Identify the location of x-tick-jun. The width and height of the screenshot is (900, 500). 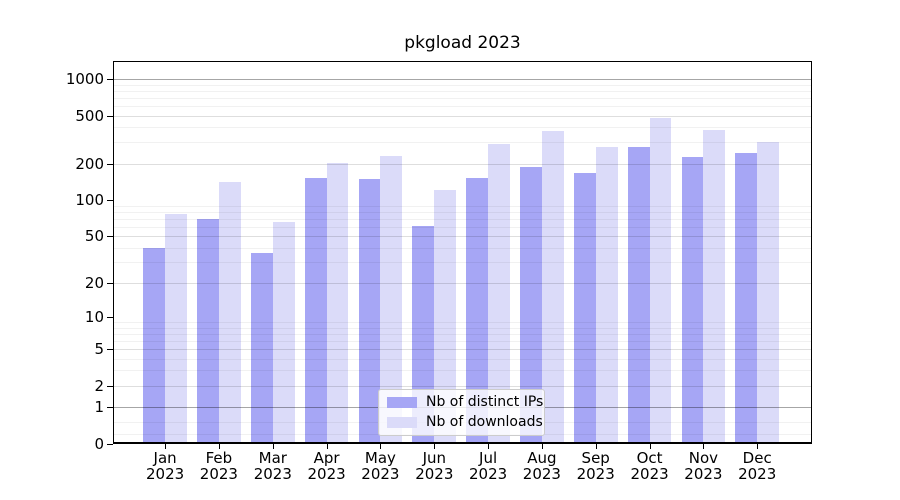
(435, 446).